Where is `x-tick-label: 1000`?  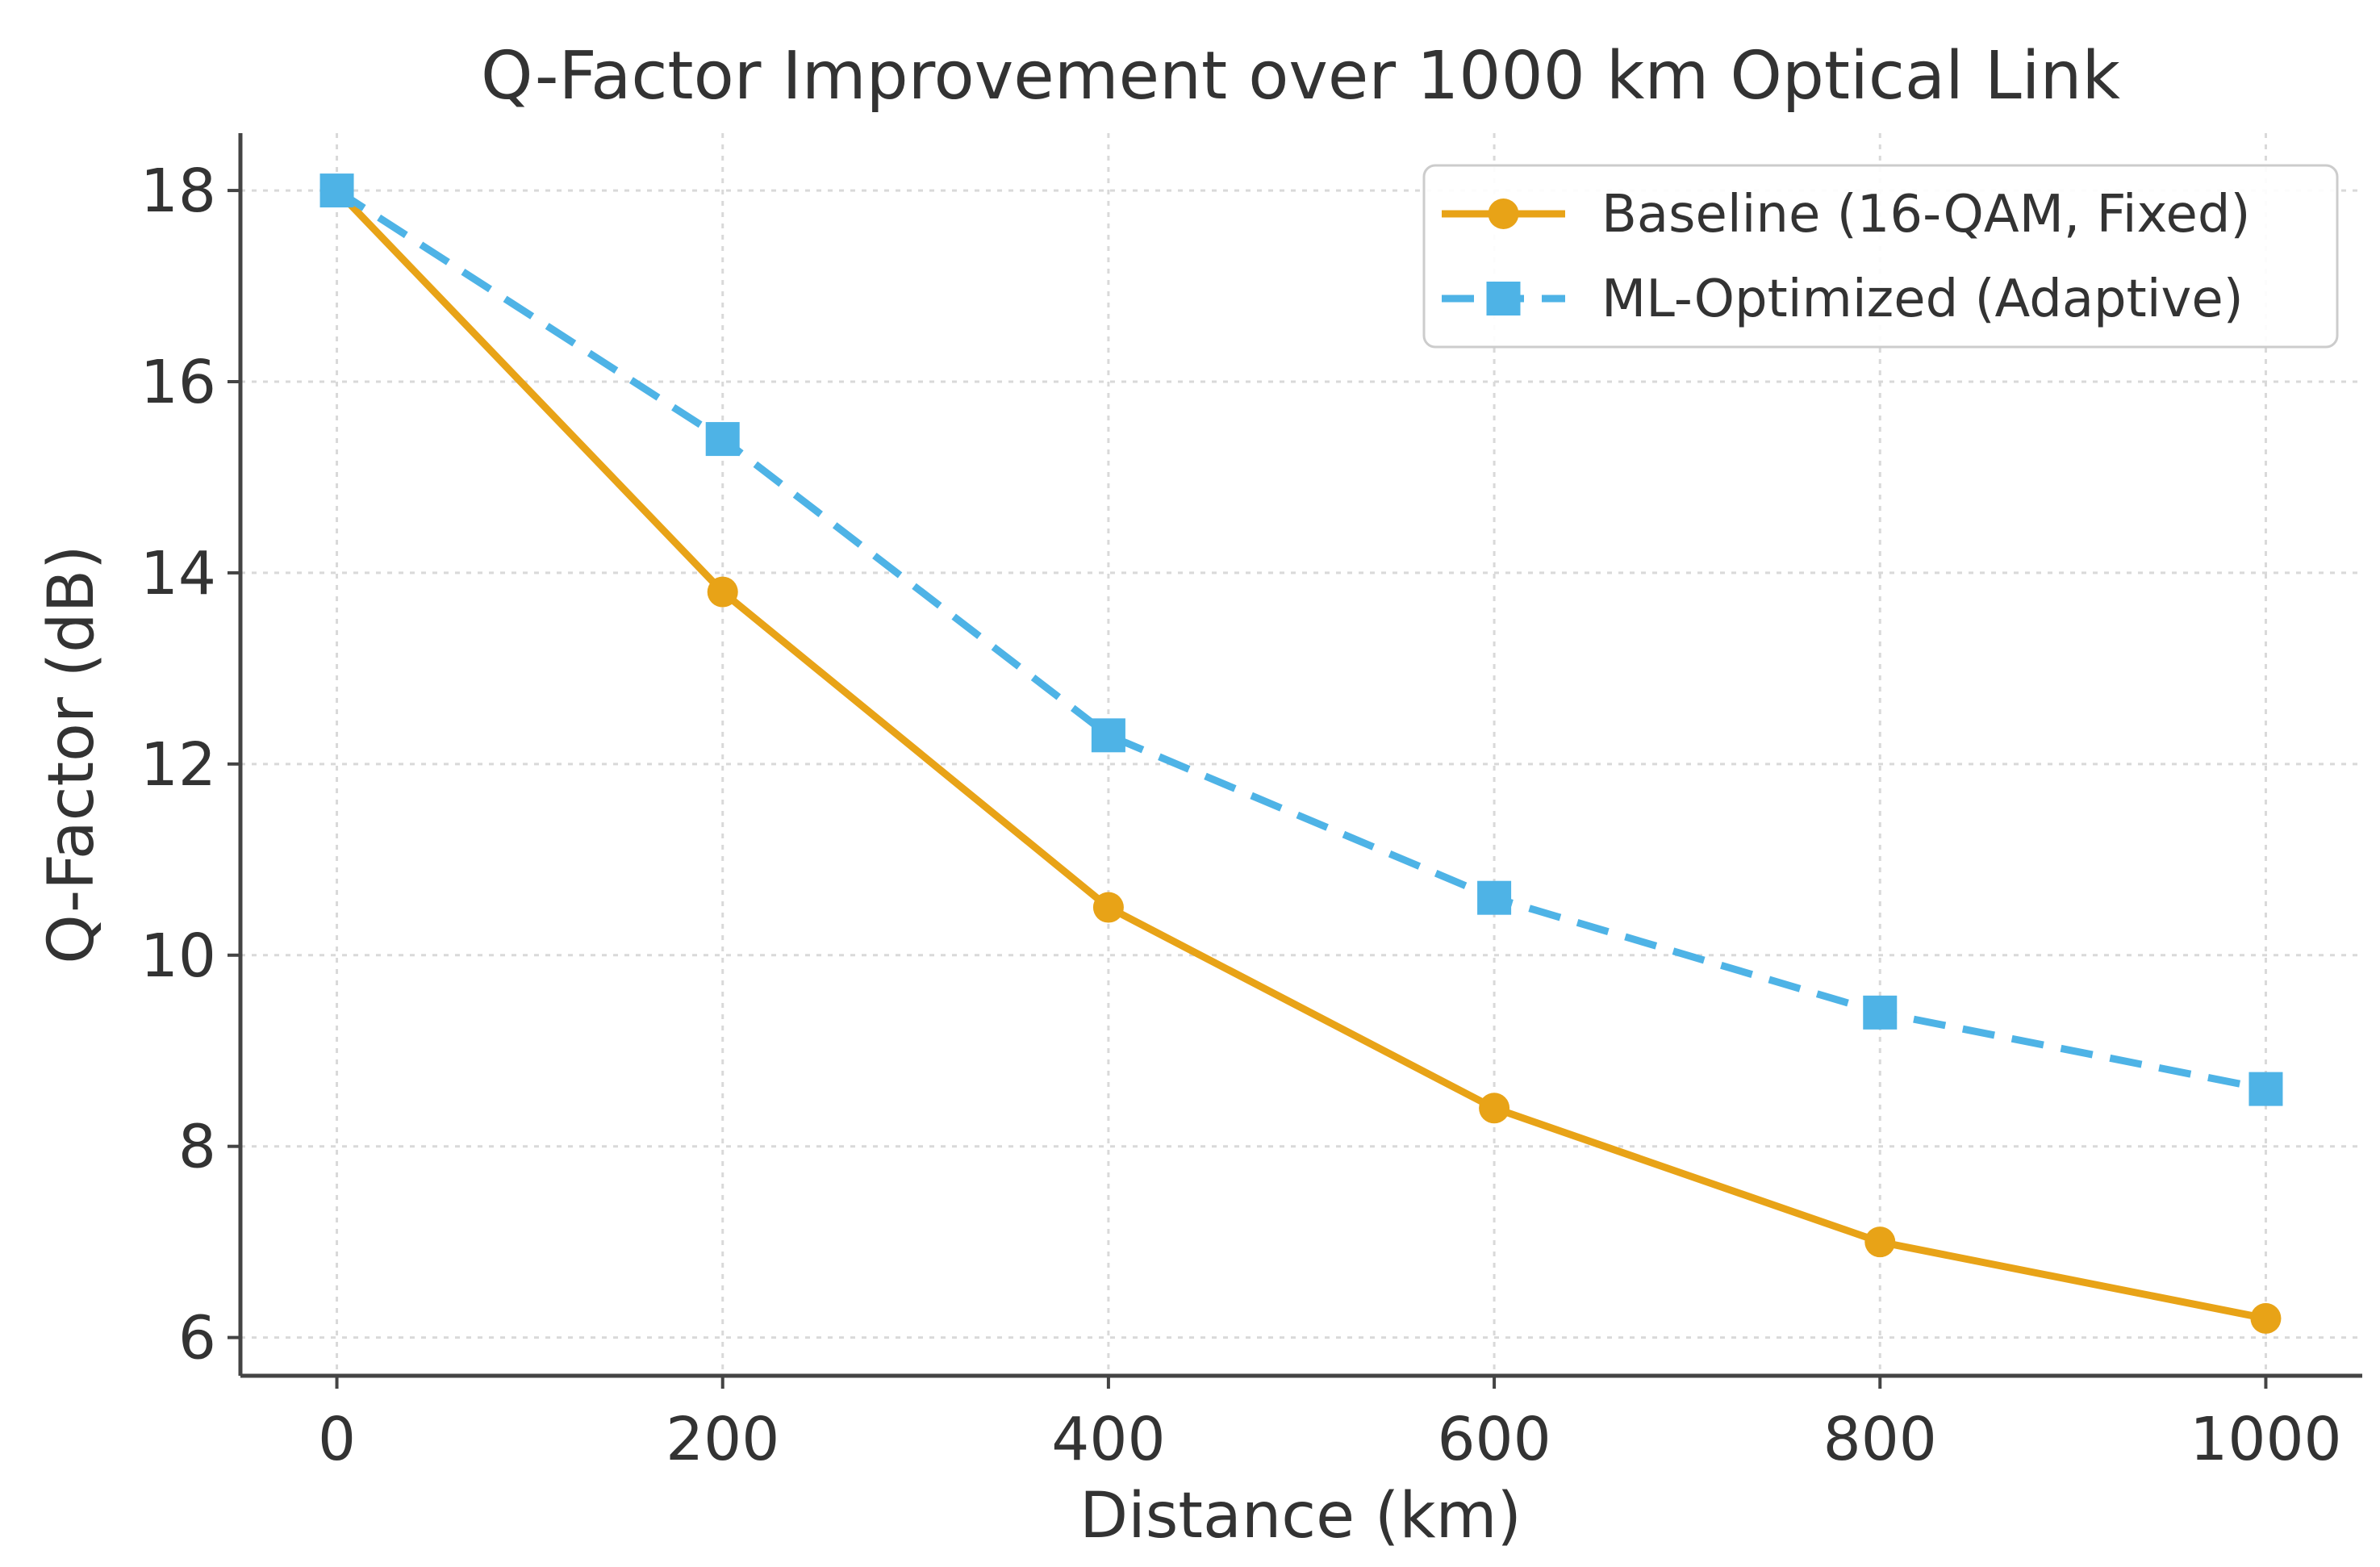
x-tick-label: 1000 is located at coordinates (2266, 1439).